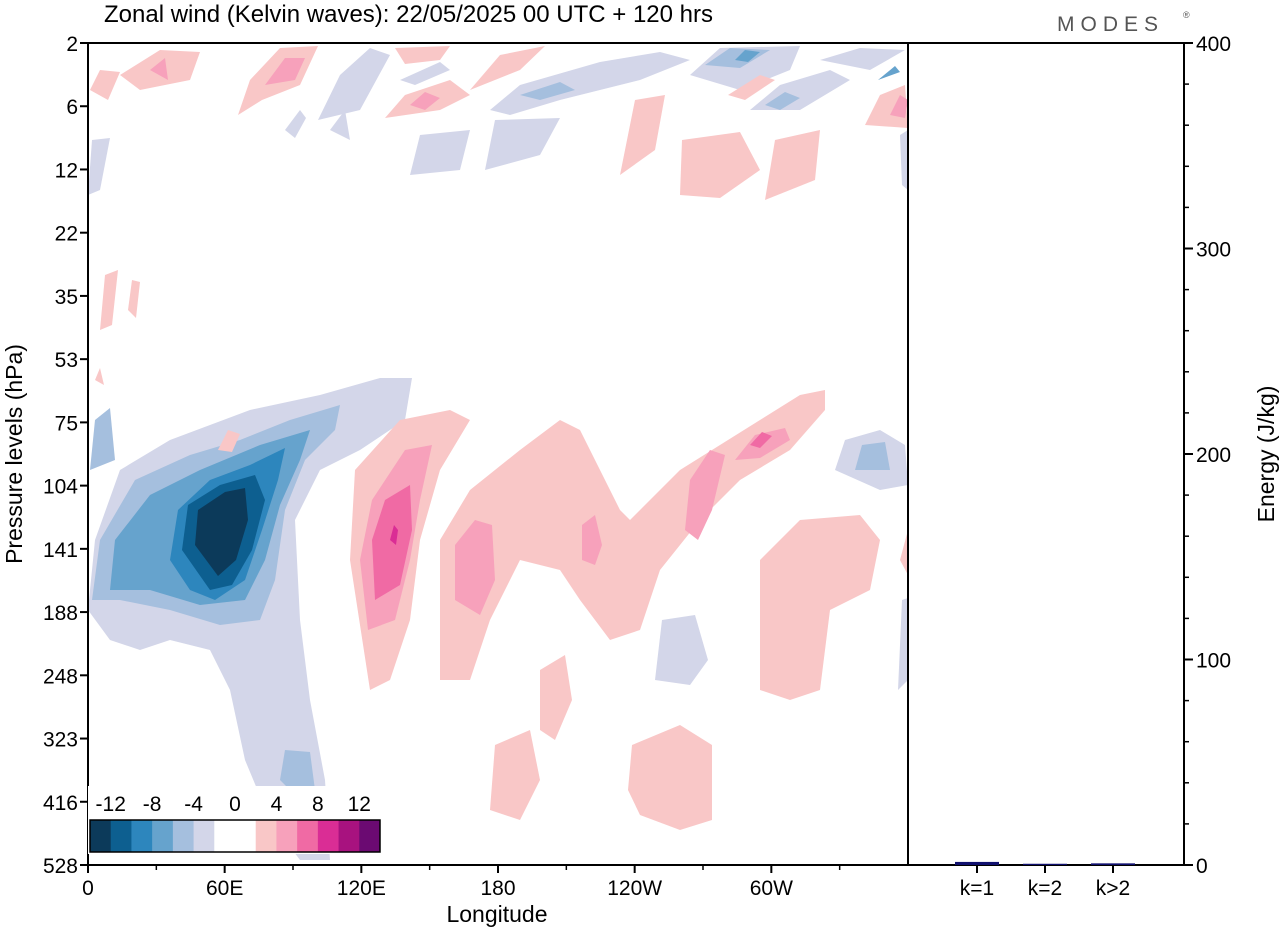 Image resolution: width=1280 pixels, height=930 pixels. I want to click on x-tick-label: 120W, so click(634, 888).